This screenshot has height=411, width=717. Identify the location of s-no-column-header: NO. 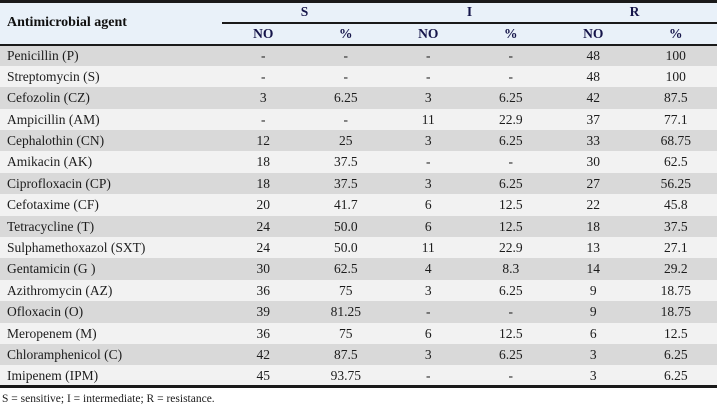
(263, 34).